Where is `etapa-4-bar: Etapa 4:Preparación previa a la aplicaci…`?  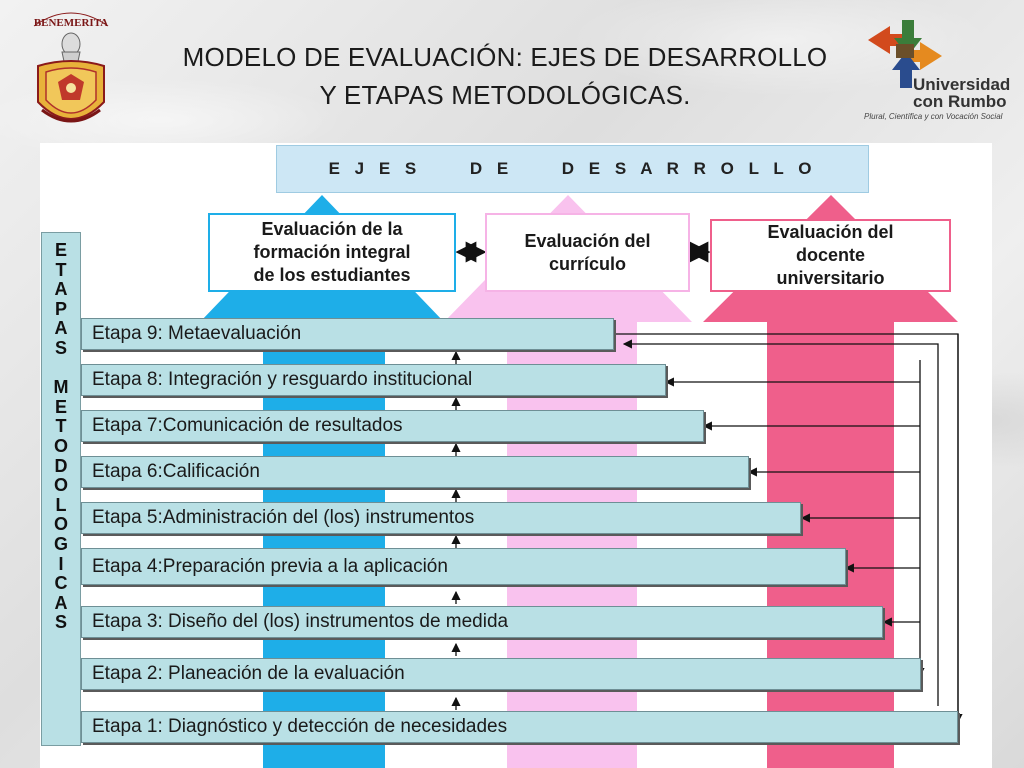
etapa-4-bar: Etapa 4:Preparación previa a la aplicaci… is located at coordinates (463, 566).